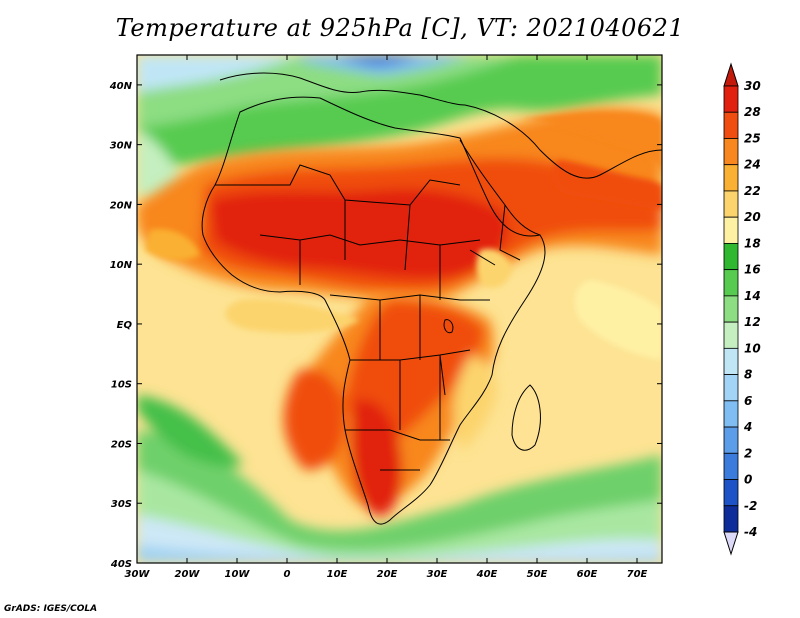 The width and height of the screenshot is (800, 618). What do you see at coordinates (752, 191) in the screenshot?
I see `colorbar-label: 22` at bounding box center [752, 191].